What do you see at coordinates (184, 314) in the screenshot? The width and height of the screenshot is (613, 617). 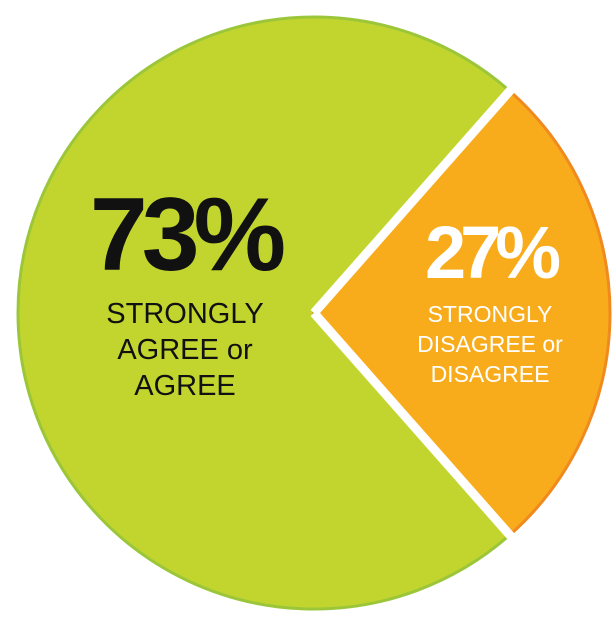 I see `agree-description-line-1: STRONGLY` at bounding box center [184, 314].